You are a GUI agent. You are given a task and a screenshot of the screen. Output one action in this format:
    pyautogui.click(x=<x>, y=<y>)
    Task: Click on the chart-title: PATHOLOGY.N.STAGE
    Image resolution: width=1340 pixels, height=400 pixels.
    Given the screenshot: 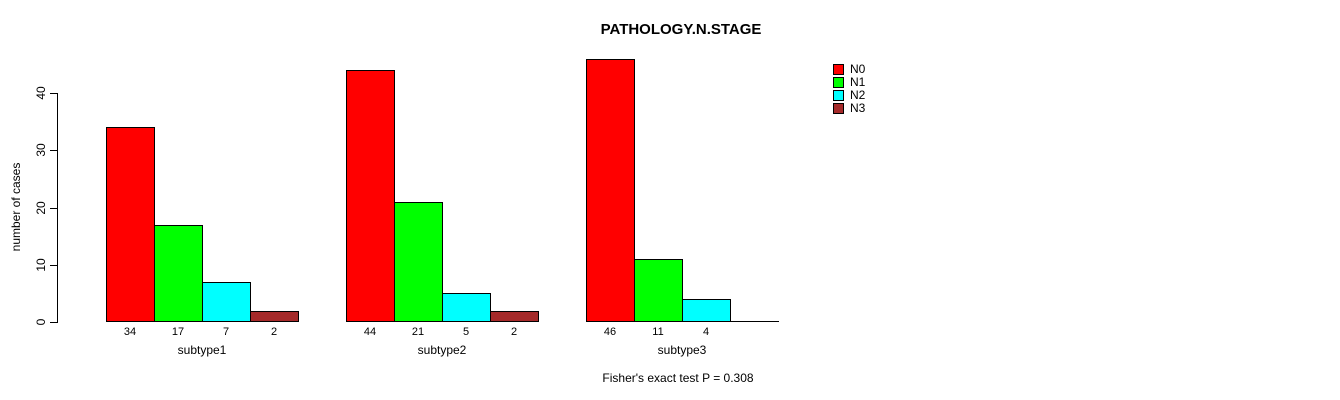 What is the action you would take?
    pyautogui.click(x=681, y=29)
    